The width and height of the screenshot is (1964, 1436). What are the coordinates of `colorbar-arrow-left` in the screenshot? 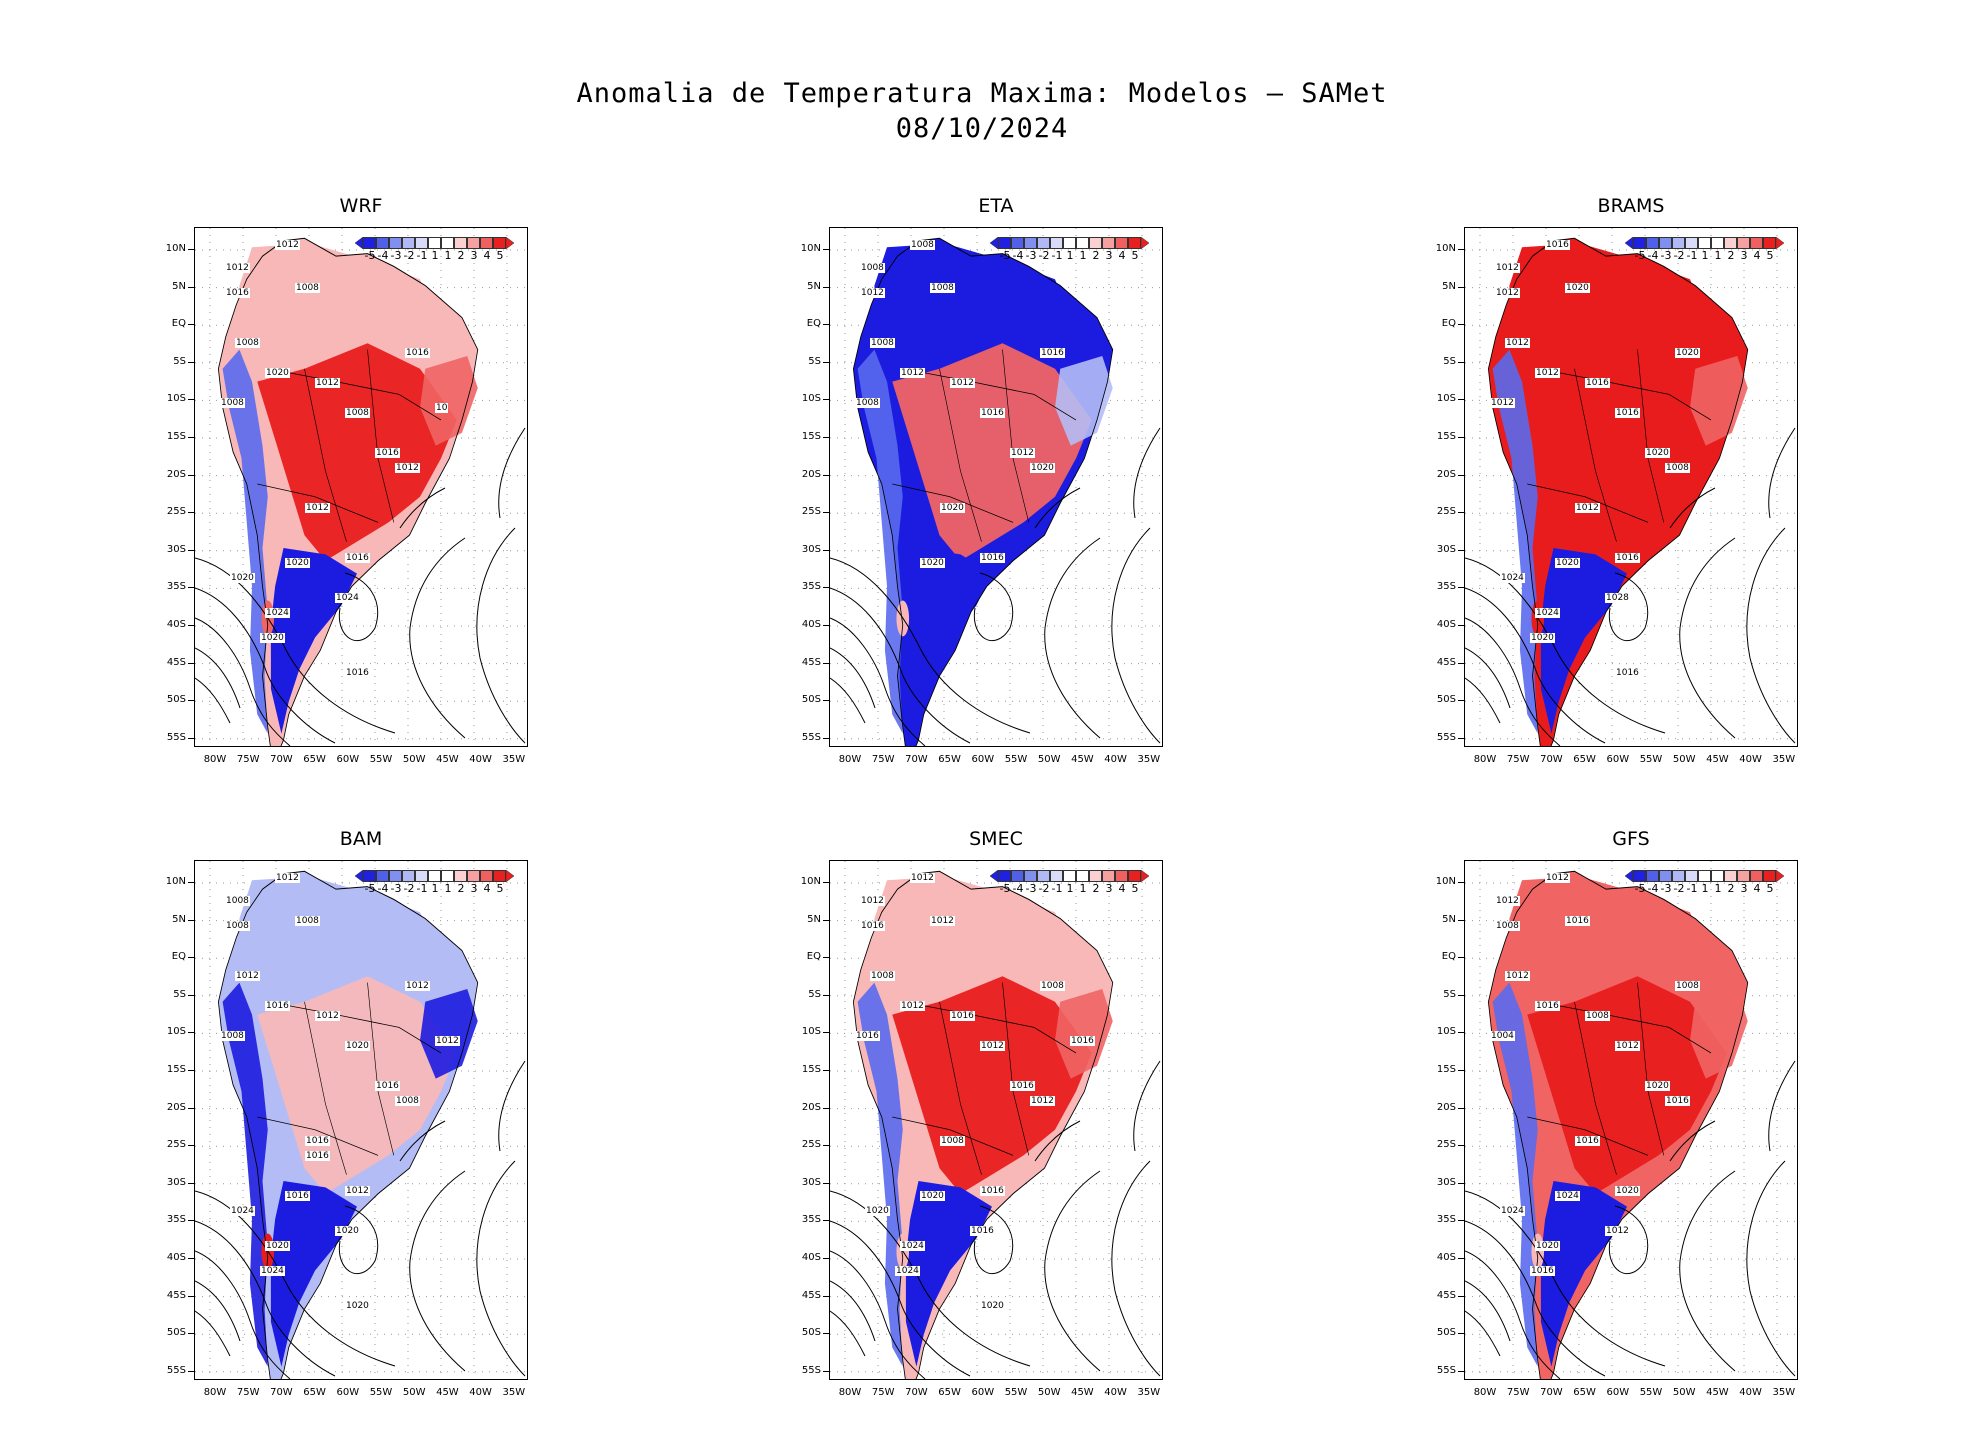 It's located at (994, 876).